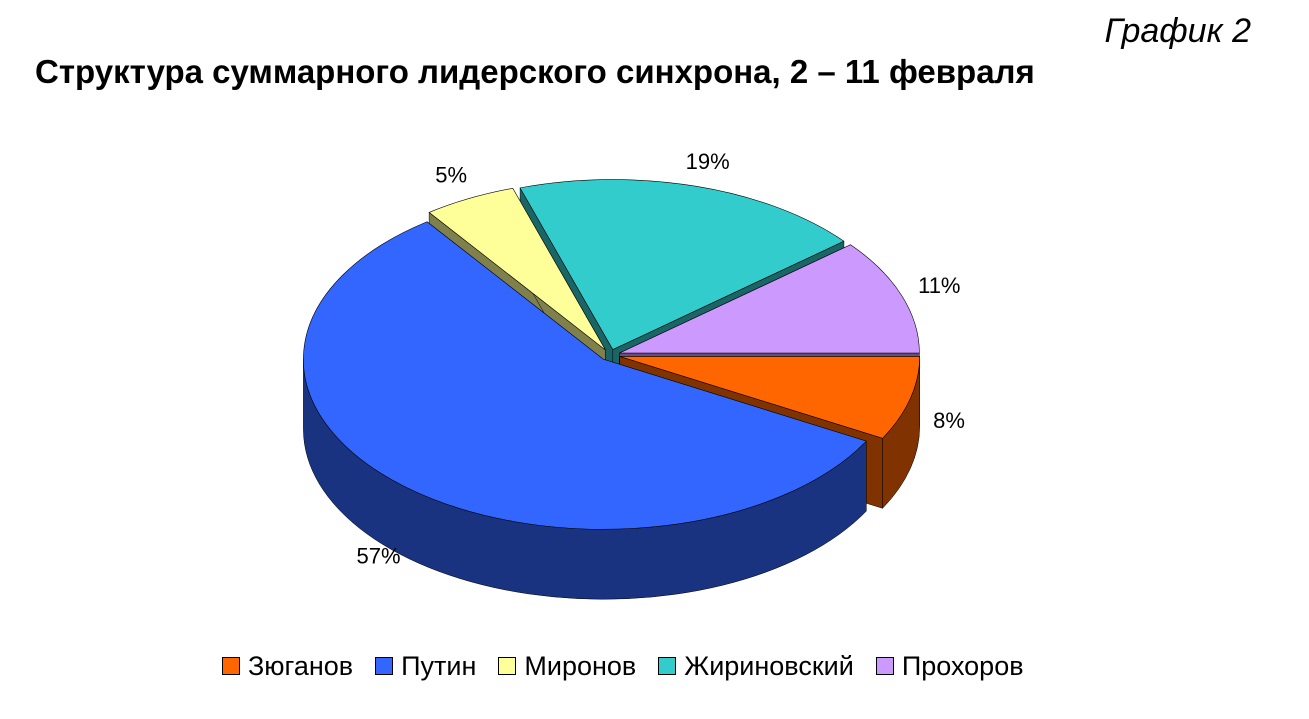  I want to click on caption: График 2, so click(1177, 31).